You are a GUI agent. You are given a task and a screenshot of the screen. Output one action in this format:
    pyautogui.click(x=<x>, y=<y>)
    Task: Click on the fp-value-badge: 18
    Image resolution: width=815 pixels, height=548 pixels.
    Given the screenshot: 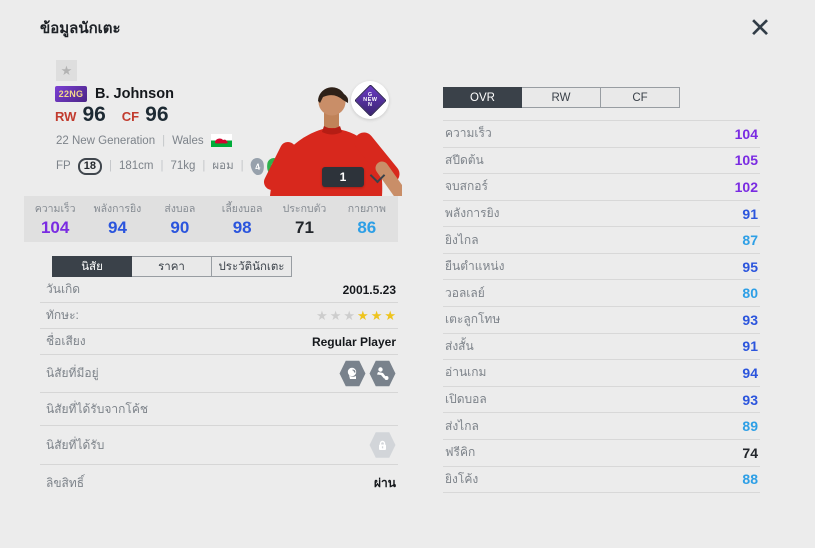 What is the action you would take?
    pyautogui.click(x=89, y=166)
    